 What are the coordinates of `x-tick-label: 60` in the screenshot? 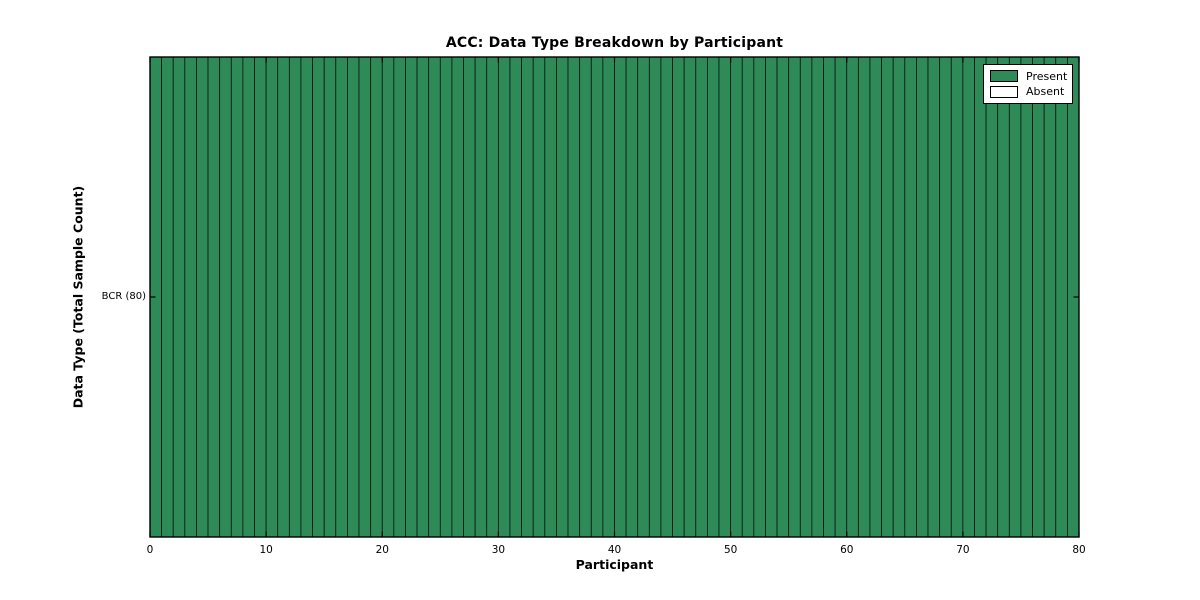 It's located at (846, 550).